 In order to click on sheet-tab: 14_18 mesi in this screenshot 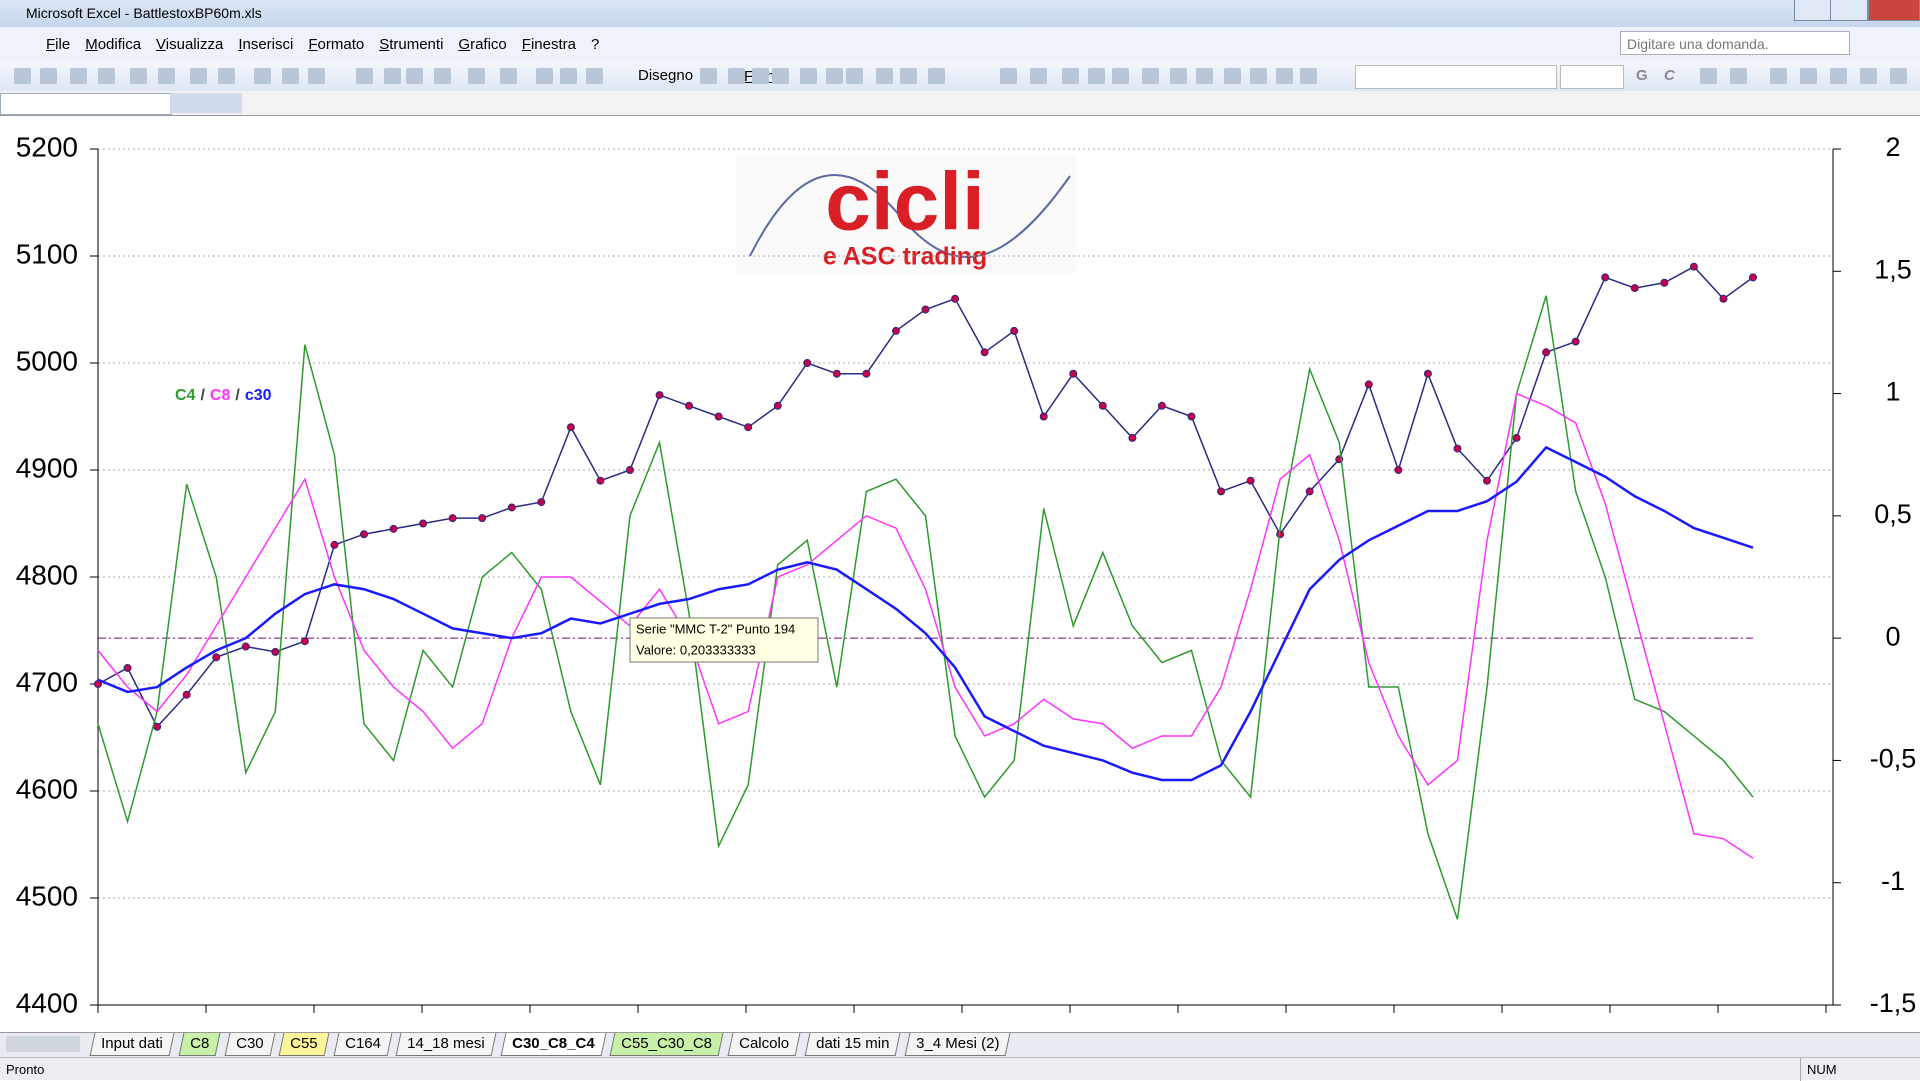, I will do `click(446, 1044)`.